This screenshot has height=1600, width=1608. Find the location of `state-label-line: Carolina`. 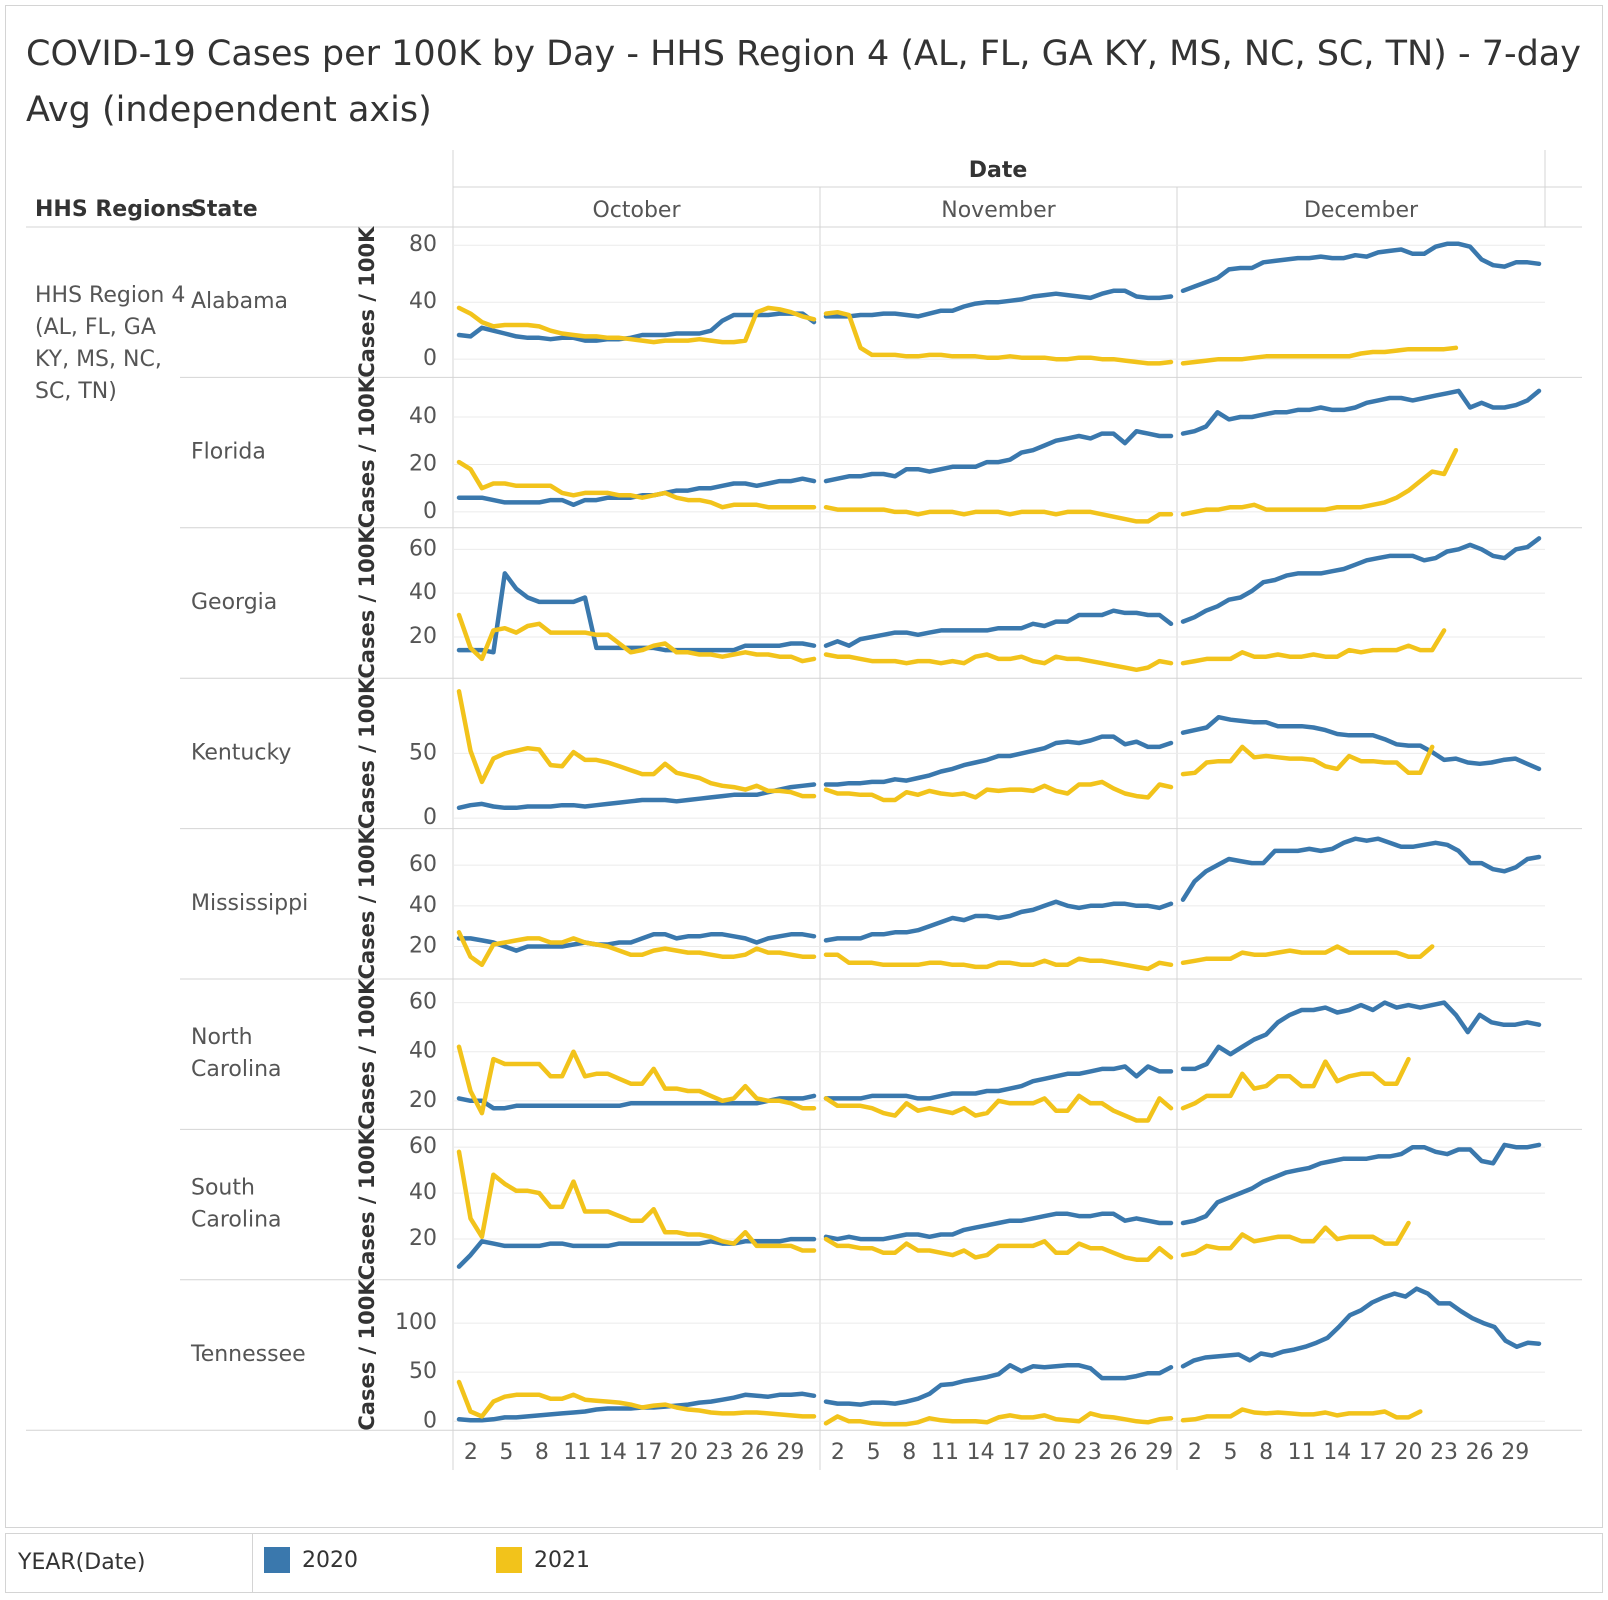

state-label-line: Carolina is located at coordinates (236, 1220).